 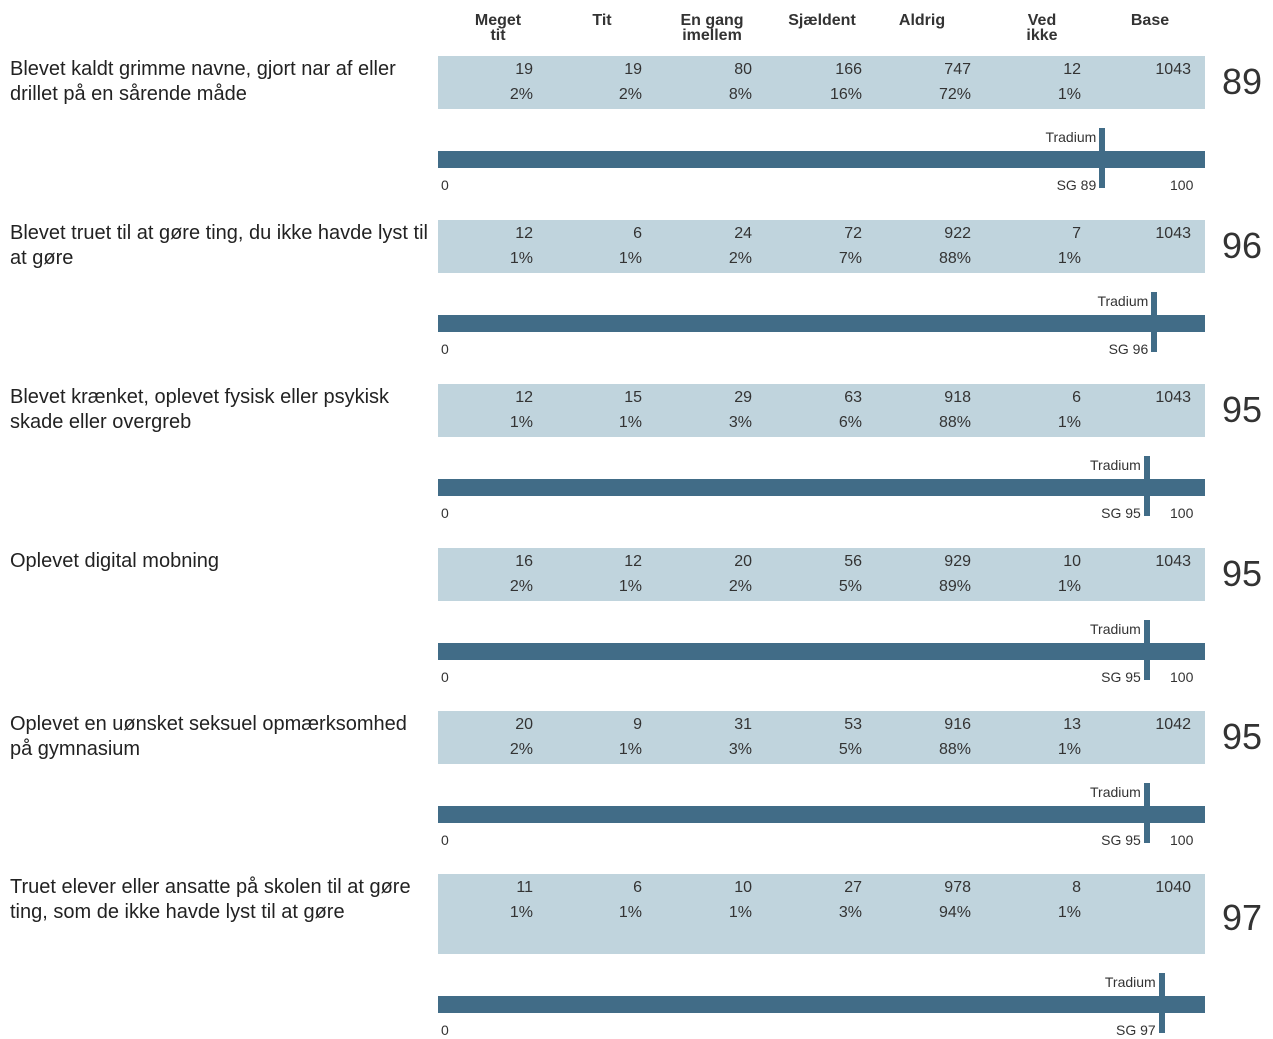 What do you see at coordinates (850, 586) in the screenshot?
I see `percent-cell: 5%` at bounding box center [850, 586].